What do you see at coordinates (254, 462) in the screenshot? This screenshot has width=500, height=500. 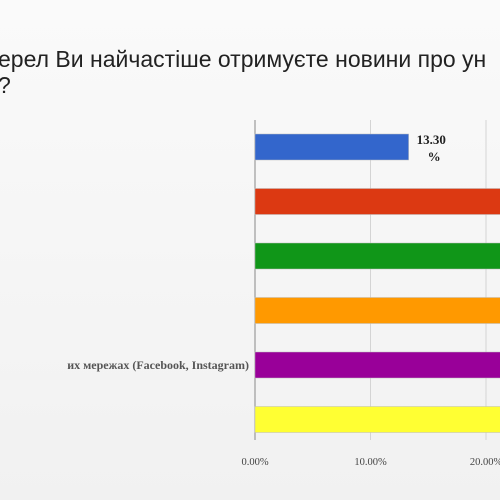 I see `x-tick-label: 0.00%` at bounding box center [254, 462].